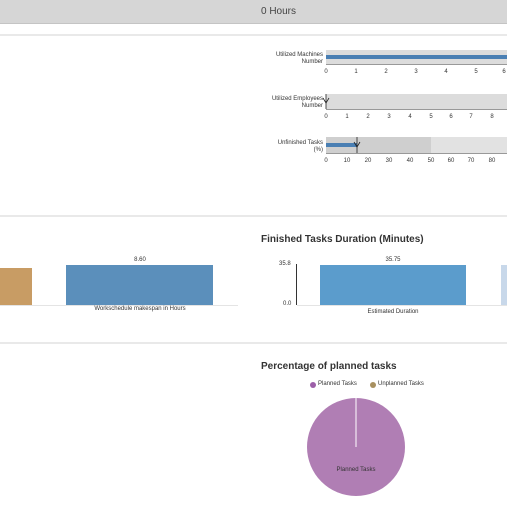  I want to click on finished-value-label: 35.75, so click(393, 260).